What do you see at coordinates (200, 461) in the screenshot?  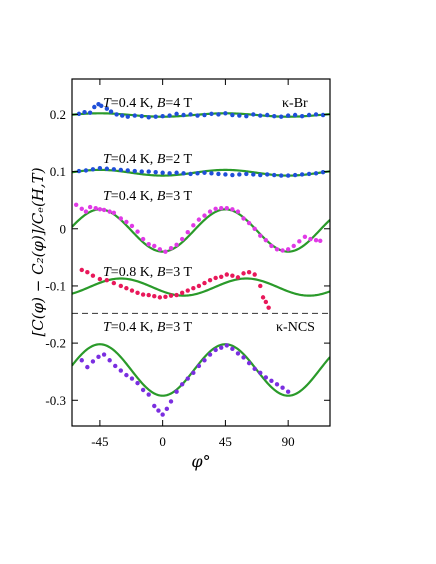 I see `x-axis-label: φ°` at bounding box center [200, 461].